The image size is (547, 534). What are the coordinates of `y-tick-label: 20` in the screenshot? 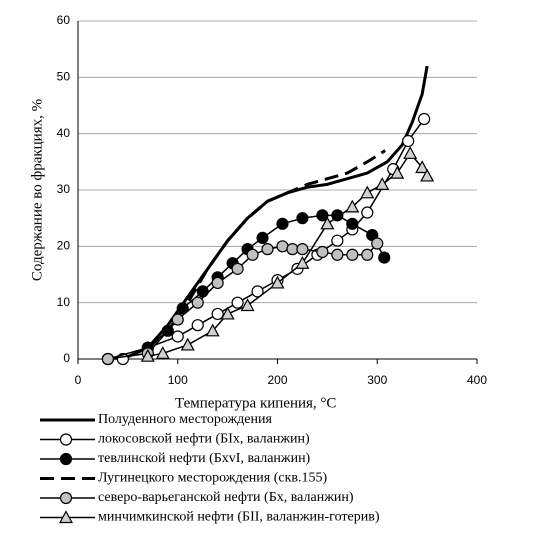 It's located at (64, 246).